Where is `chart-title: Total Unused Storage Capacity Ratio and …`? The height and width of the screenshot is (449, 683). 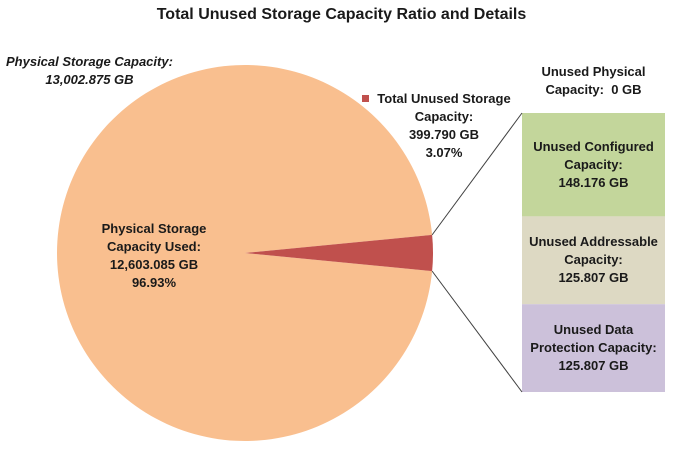 chart-title: Total Unused Storage Capacity Ratio and … is located at coordinates (341, 14).